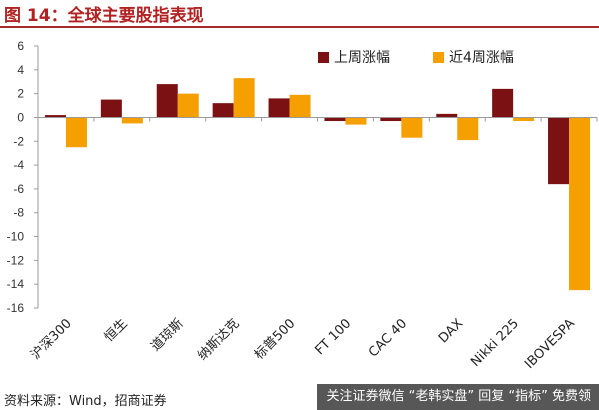 This screenshot has height=410, width=599. What do you see at coordinates (18, 165) in the screenshot?
I see `y-tick-label: -4` at bounding box center [18, 165].